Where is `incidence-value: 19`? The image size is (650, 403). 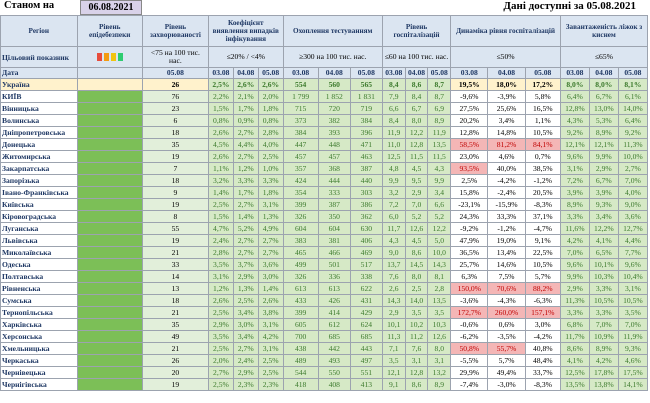
incidence-value: 19 is located at coordinates (175, 204).